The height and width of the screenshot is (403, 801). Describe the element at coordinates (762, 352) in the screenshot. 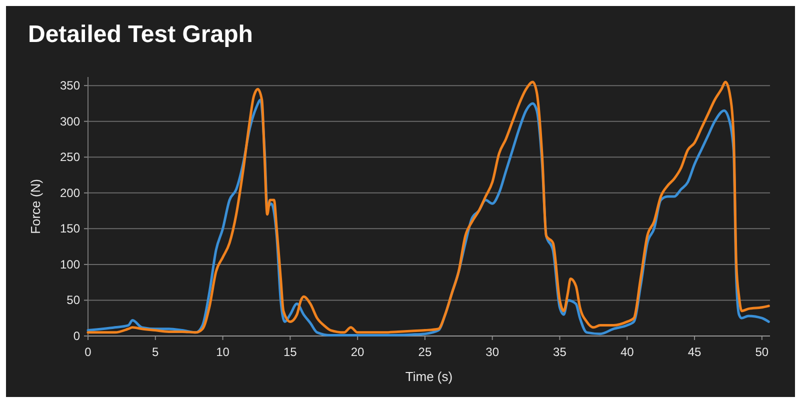

I see `x-tick-label: 50` at that location.